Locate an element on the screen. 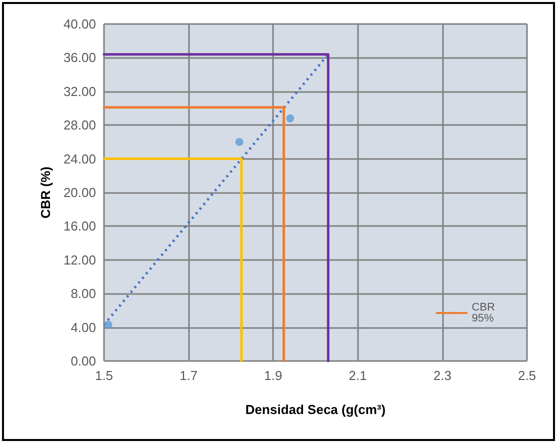 The image size is (557, 443). y-tick-label: 32.00 is located at coordinates (79, 91).